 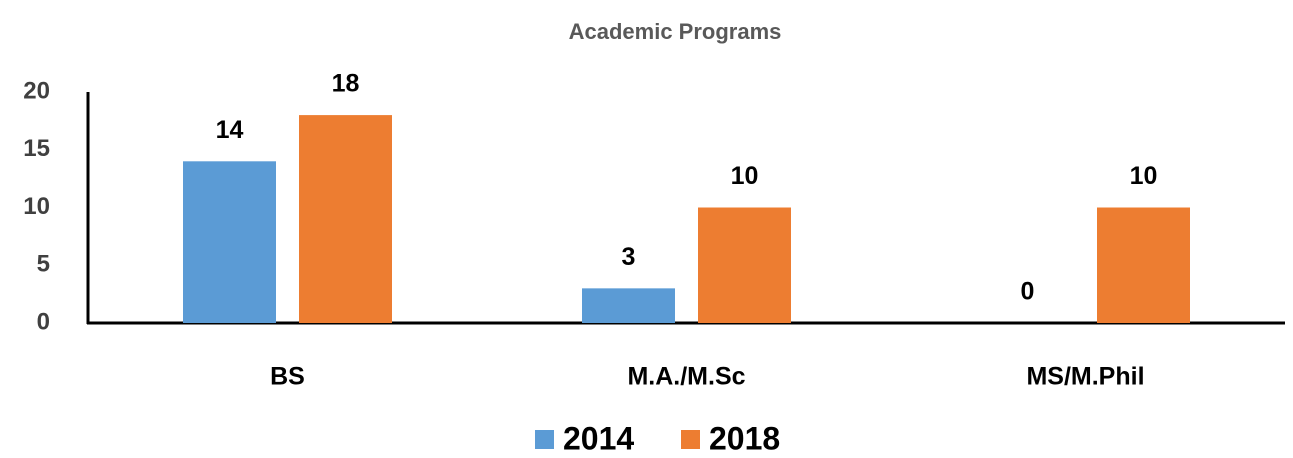 I want to click on x-tick-label: BS, so click(x=287, y=377).